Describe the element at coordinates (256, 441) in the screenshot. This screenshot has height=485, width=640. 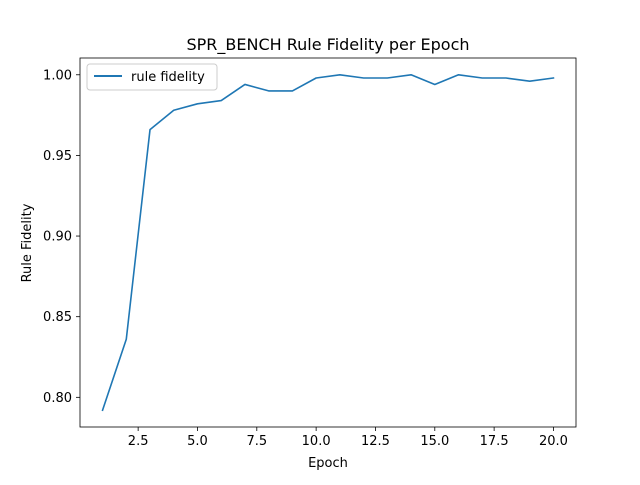
I see `x-tick-label: 7.5` at that location.